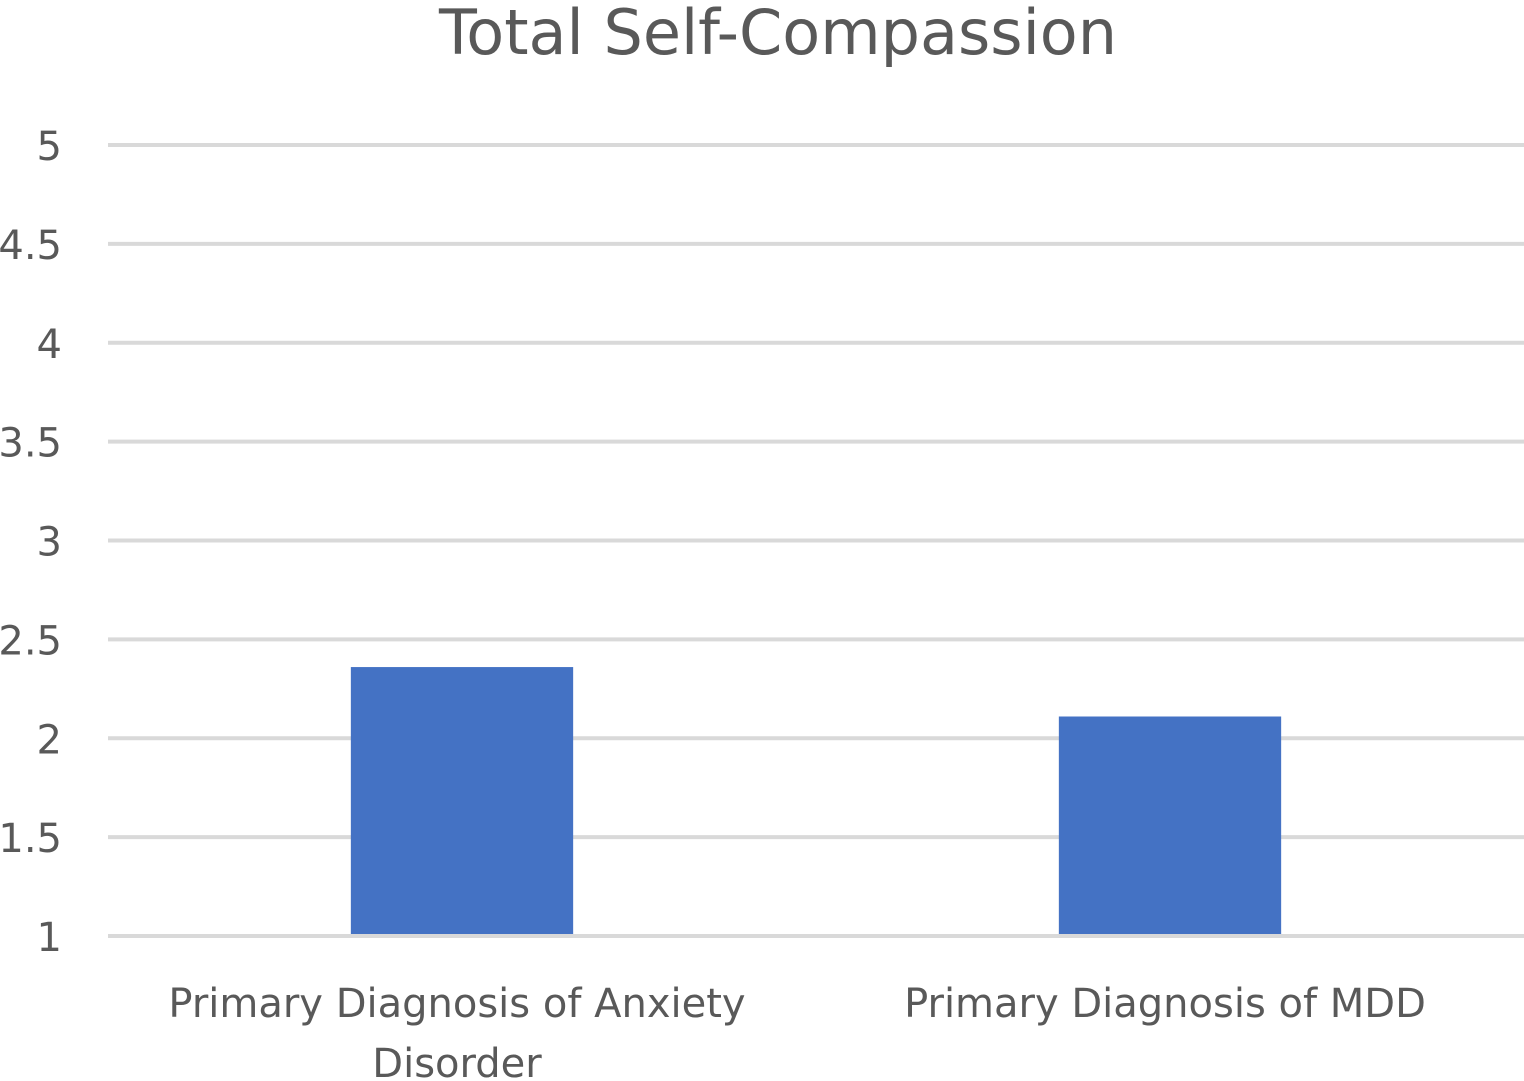  Describe the element at coordinates (31, 444) in the screenshot. I see `y-tick-label: 3.5` at that location.